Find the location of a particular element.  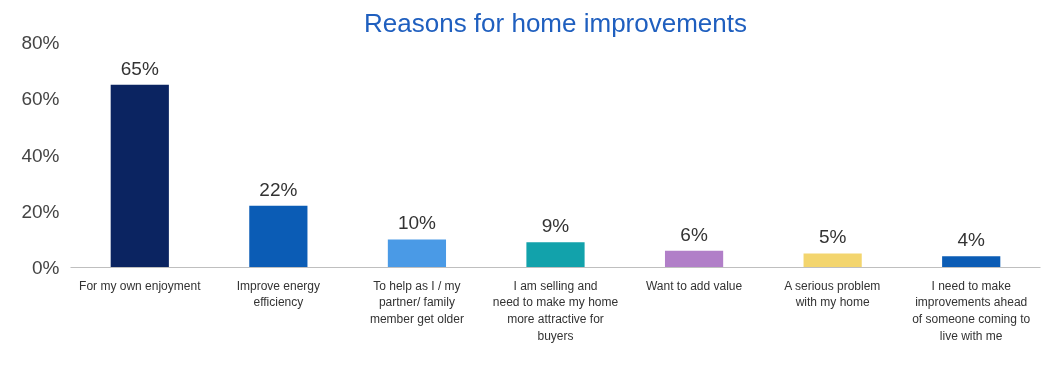

data-label: 10% is located at coordinates (417, 223).